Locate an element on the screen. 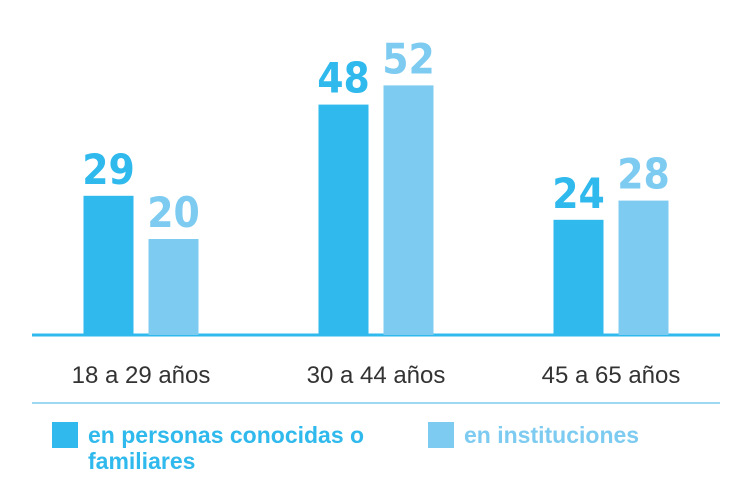 The width and height of the screenshot is (740, 477). value-label: 29 is located at coordinates (108, 169).